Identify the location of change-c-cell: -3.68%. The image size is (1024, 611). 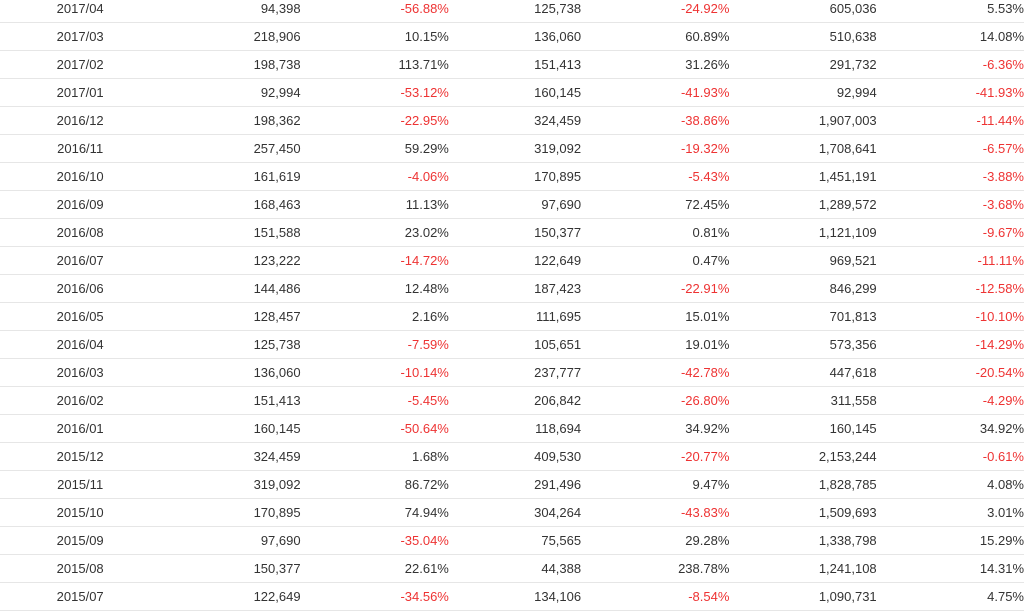
(950, 204).